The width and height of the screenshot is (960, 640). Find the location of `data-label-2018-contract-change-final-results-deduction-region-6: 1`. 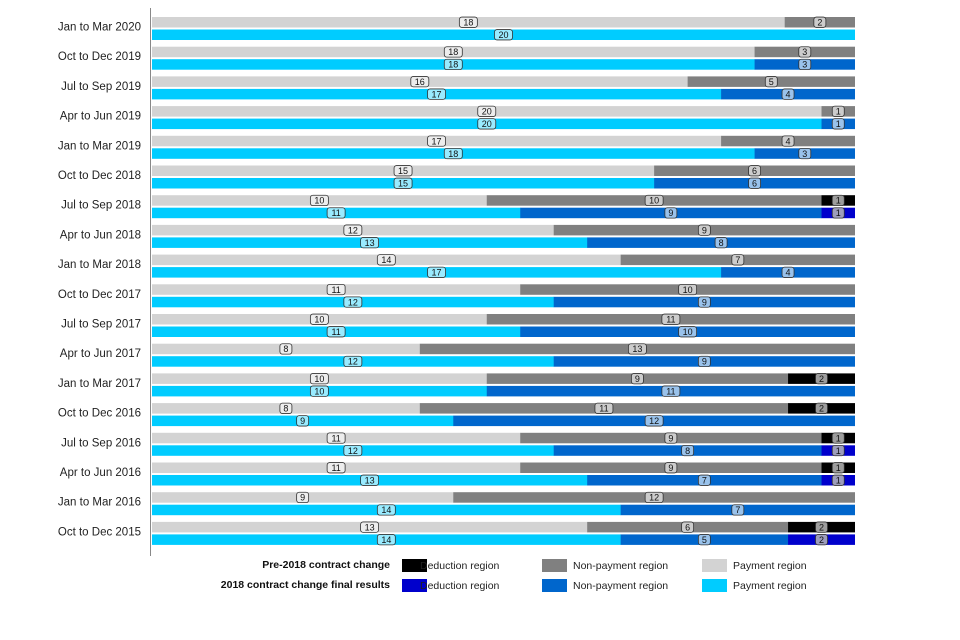

data-label-2018-contract-change-final-results-deduction-region-6: 1 is located at coordinates (838, 213).